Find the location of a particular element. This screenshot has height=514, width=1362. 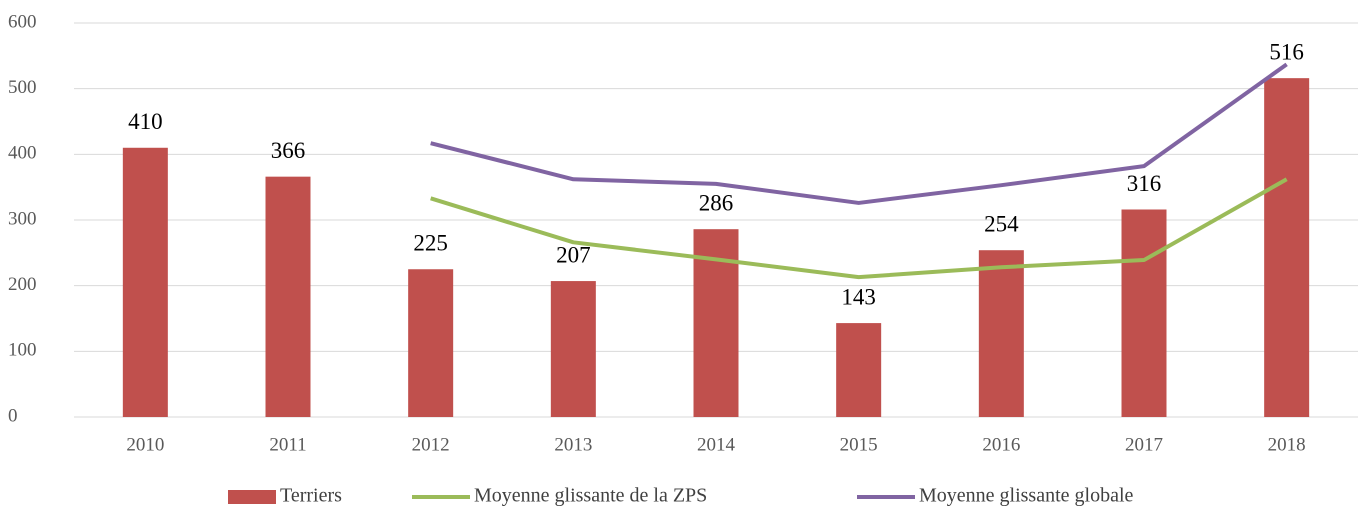

y-tick-label: 300 is located at coordinates (22, 218).